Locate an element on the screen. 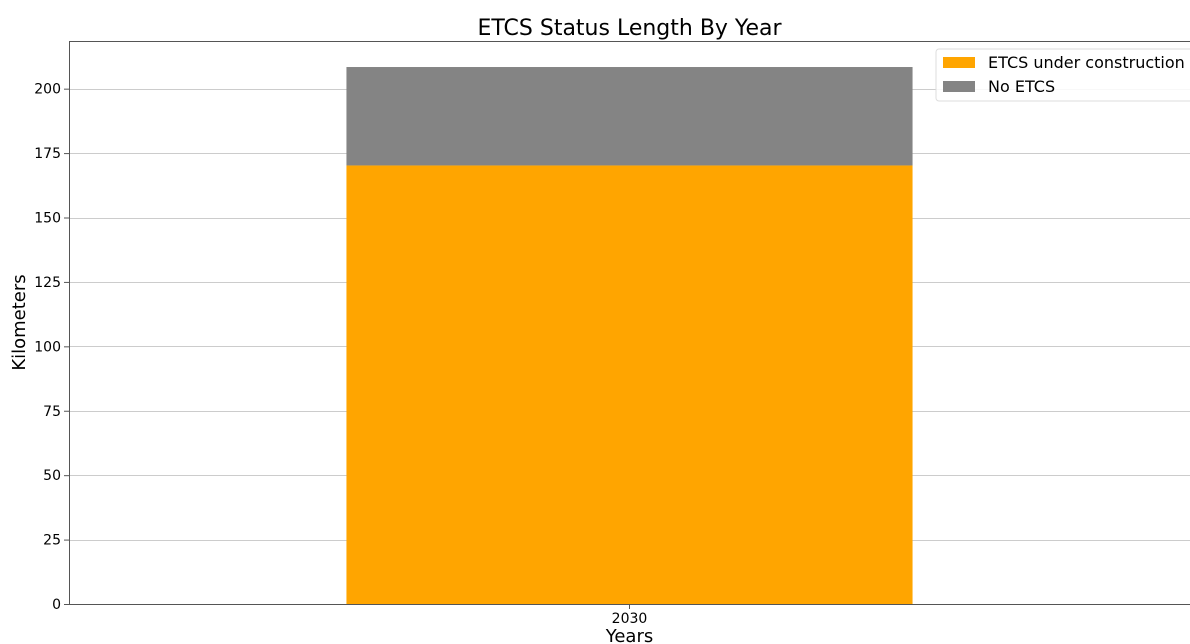  legend-label-etcs-under-construction: ETCS under construction is located at coordinates (1086, 62).